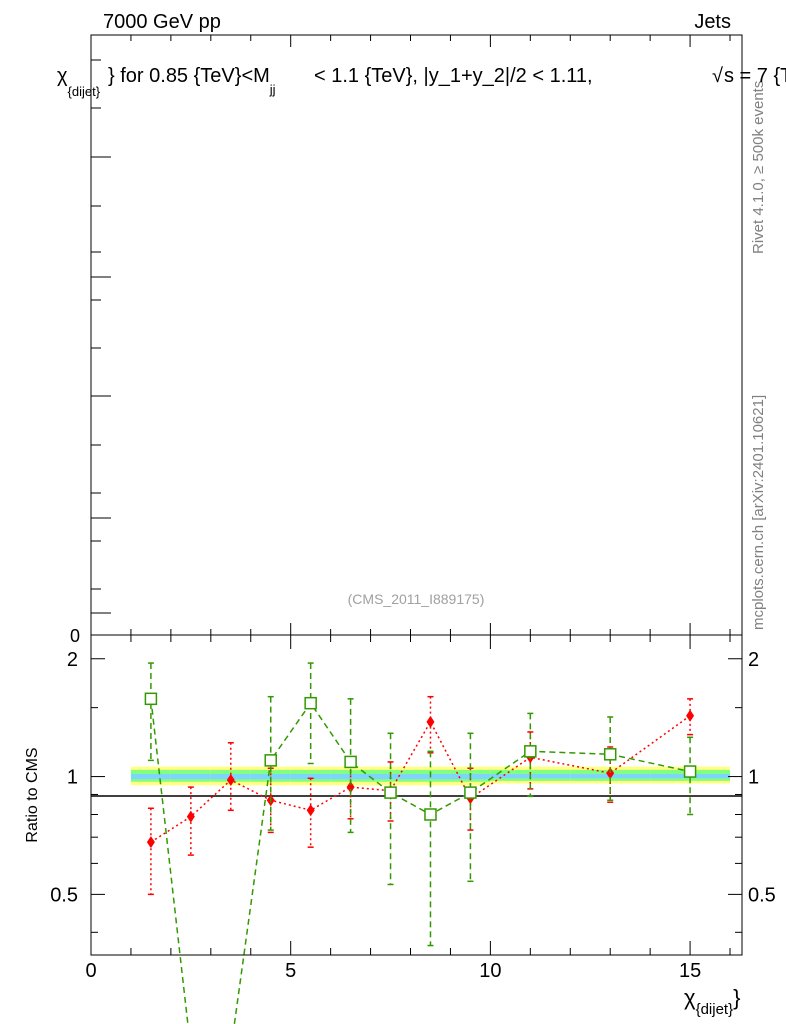 The height and width of the screenshot is (1024, 786). I want to click on y-tick-label-right: 0.5, so click(762, 895).